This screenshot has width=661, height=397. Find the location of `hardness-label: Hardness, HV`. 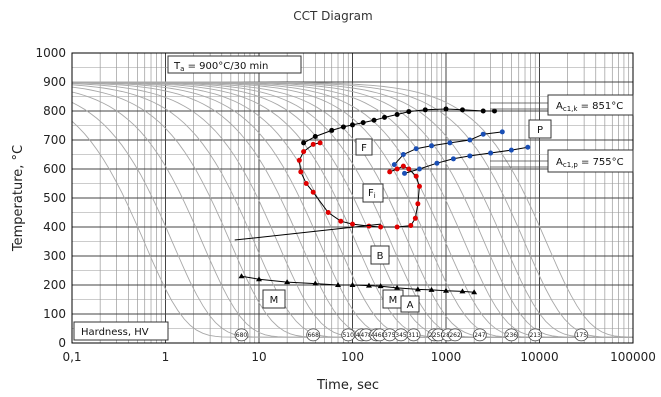

hardness-label: Hardness, HV is located at coordinates (121, 331).